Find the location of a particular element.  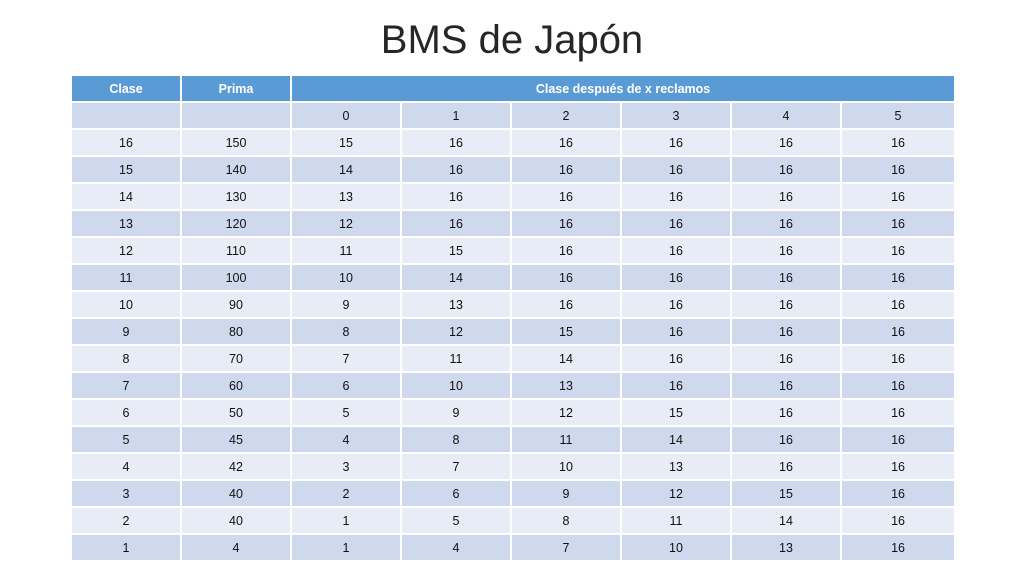

table-cell: 2 is located at coordinates (126, 520).